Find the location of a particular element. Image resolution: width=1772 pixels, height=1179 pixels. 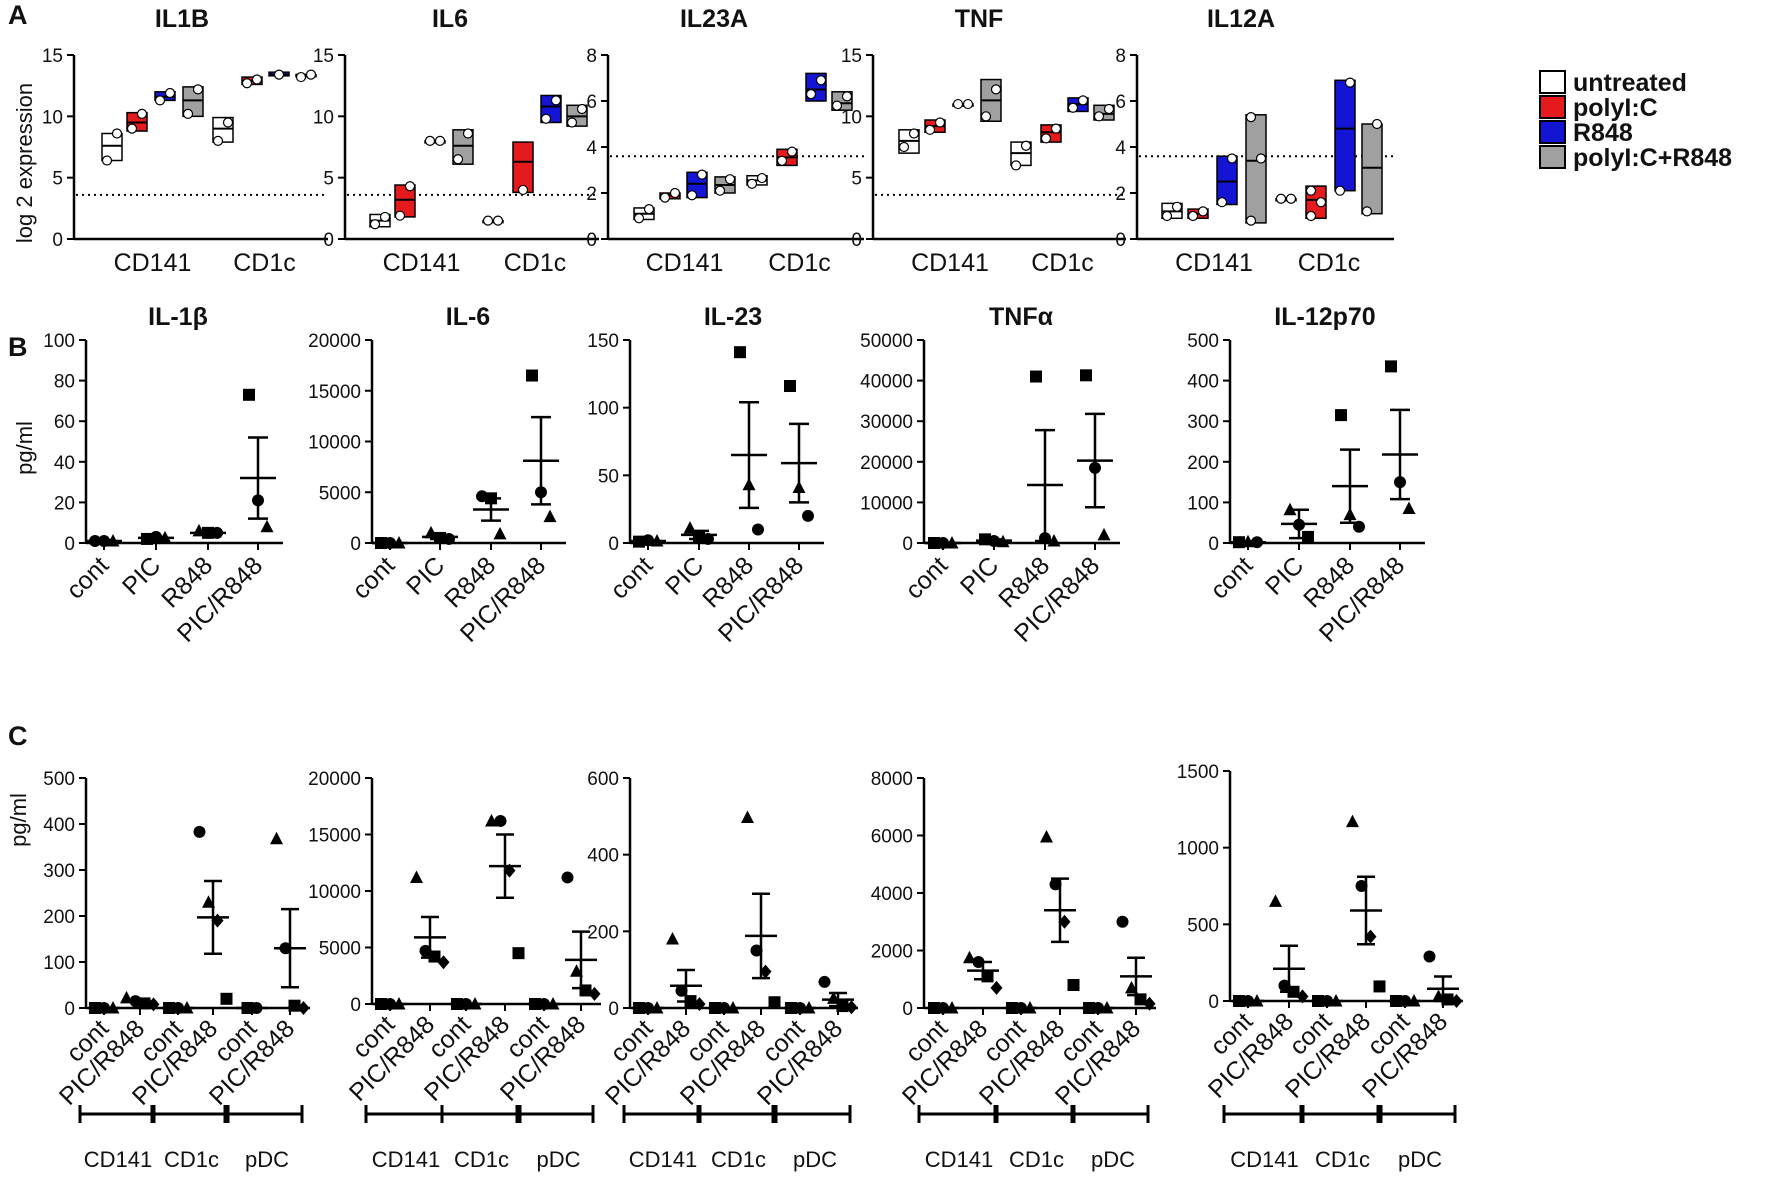

y-tick-label: 400 is located at coordinates (603, 856).